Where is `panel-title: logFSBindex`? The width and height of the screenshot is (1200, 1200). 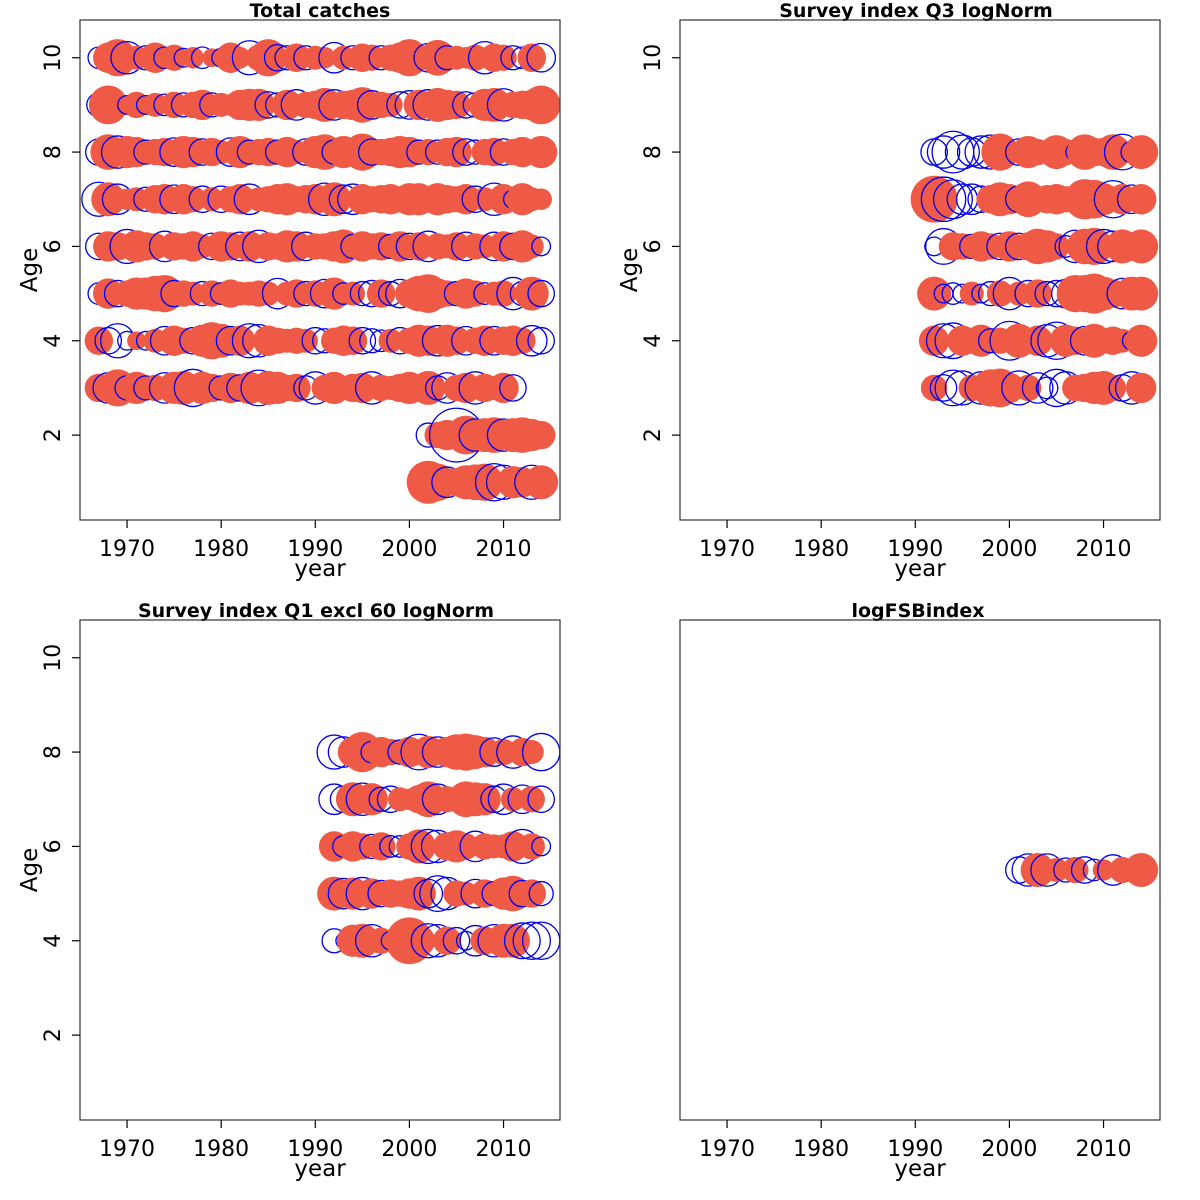 panel-title: logFSBindex is located at coordinates (917, 611).